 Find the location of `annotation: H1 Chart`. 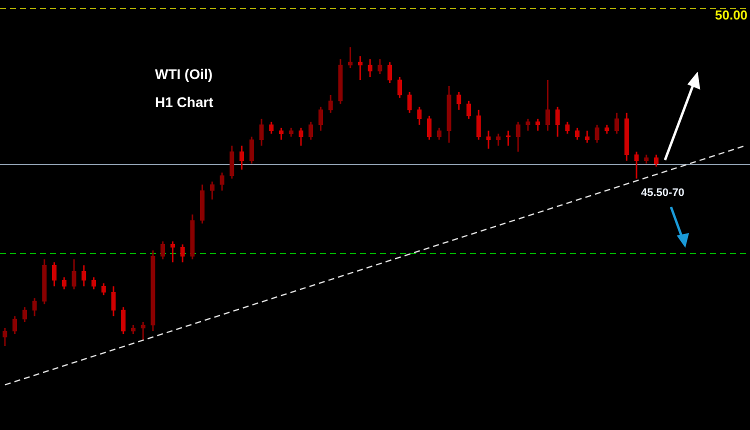

annotation: H1 Chart is located at coordinates (184, 102).